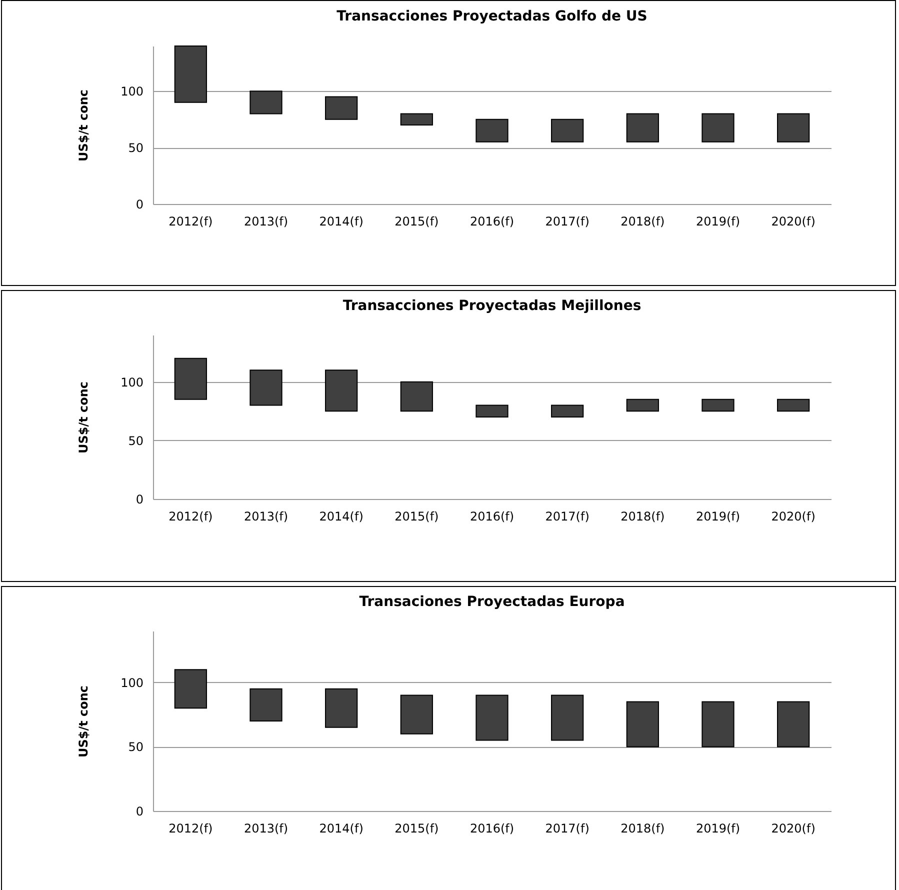  I want to click on chart-title: Transaciones Proyectadas Europa, so click(492, 602).